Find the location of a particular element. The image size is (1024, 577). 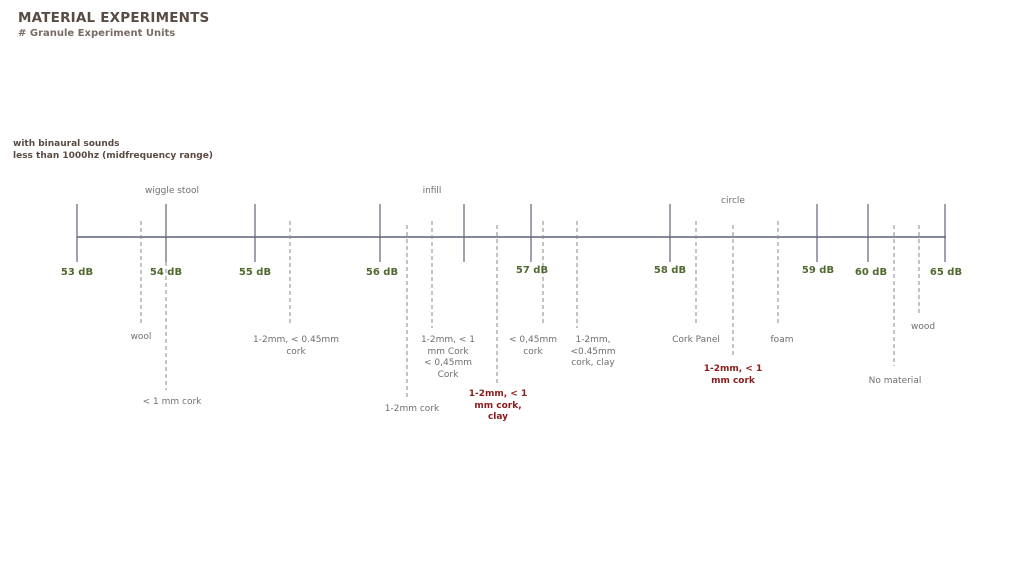

db-label-57: 57 dB is located at coordinates (532, 270).